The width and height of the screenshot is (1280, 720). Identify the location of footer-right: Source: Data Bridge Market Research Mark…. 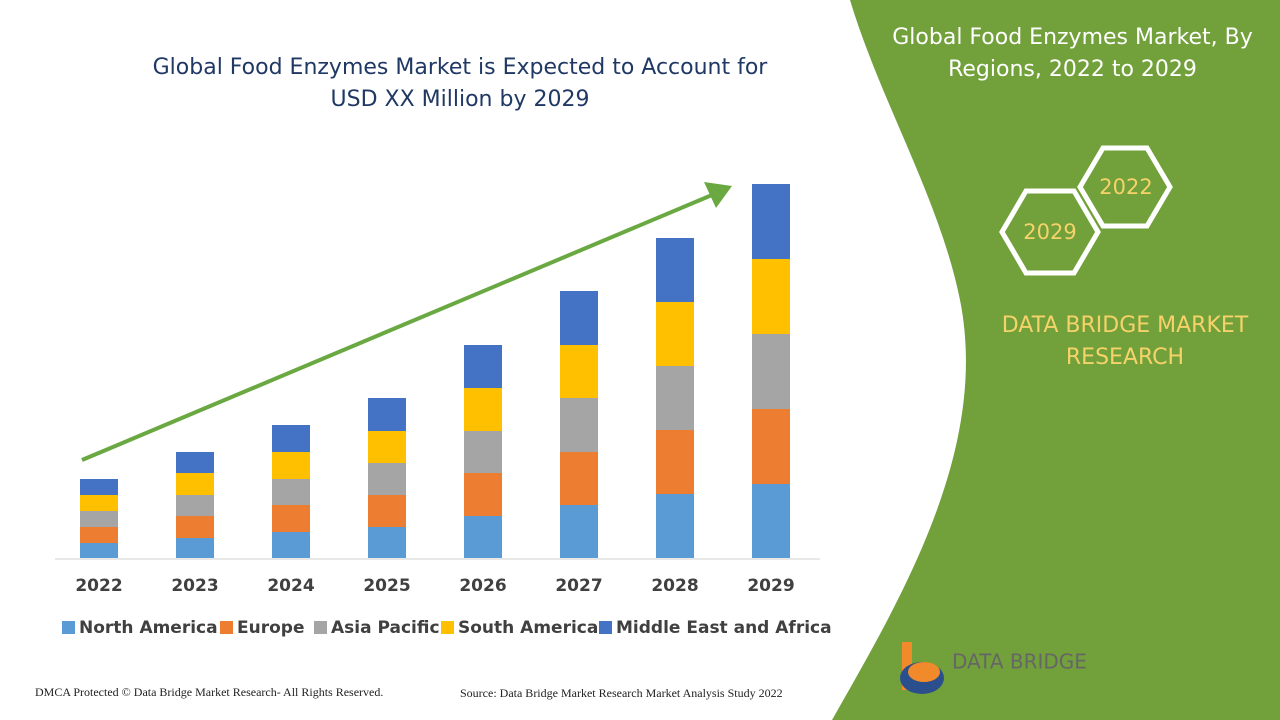
(621, 693).